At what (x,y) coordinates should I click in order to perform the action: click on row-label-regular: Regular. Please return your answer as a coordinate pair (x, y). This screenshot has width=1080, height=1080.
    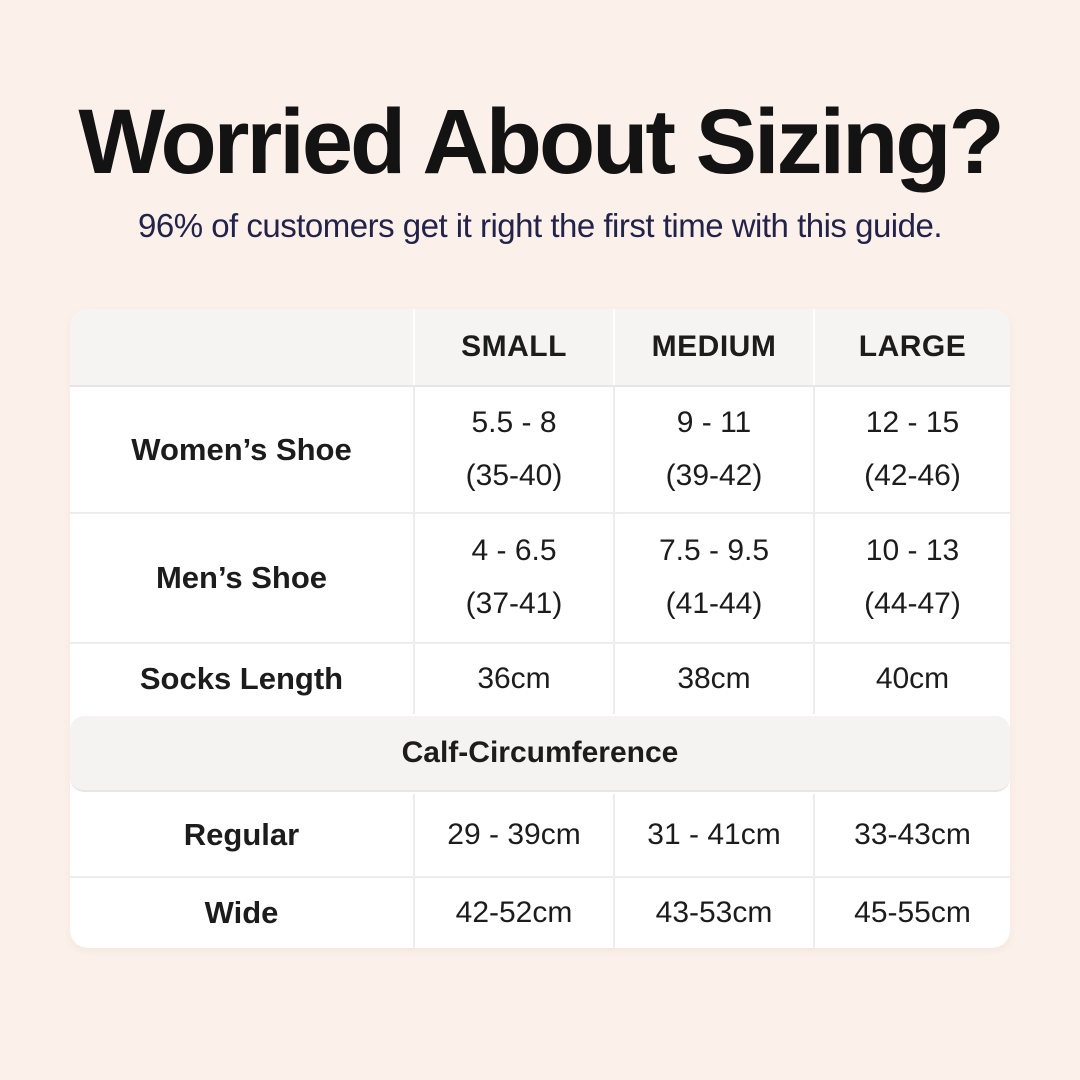
    Looking at the image, I should click on (241, 834).